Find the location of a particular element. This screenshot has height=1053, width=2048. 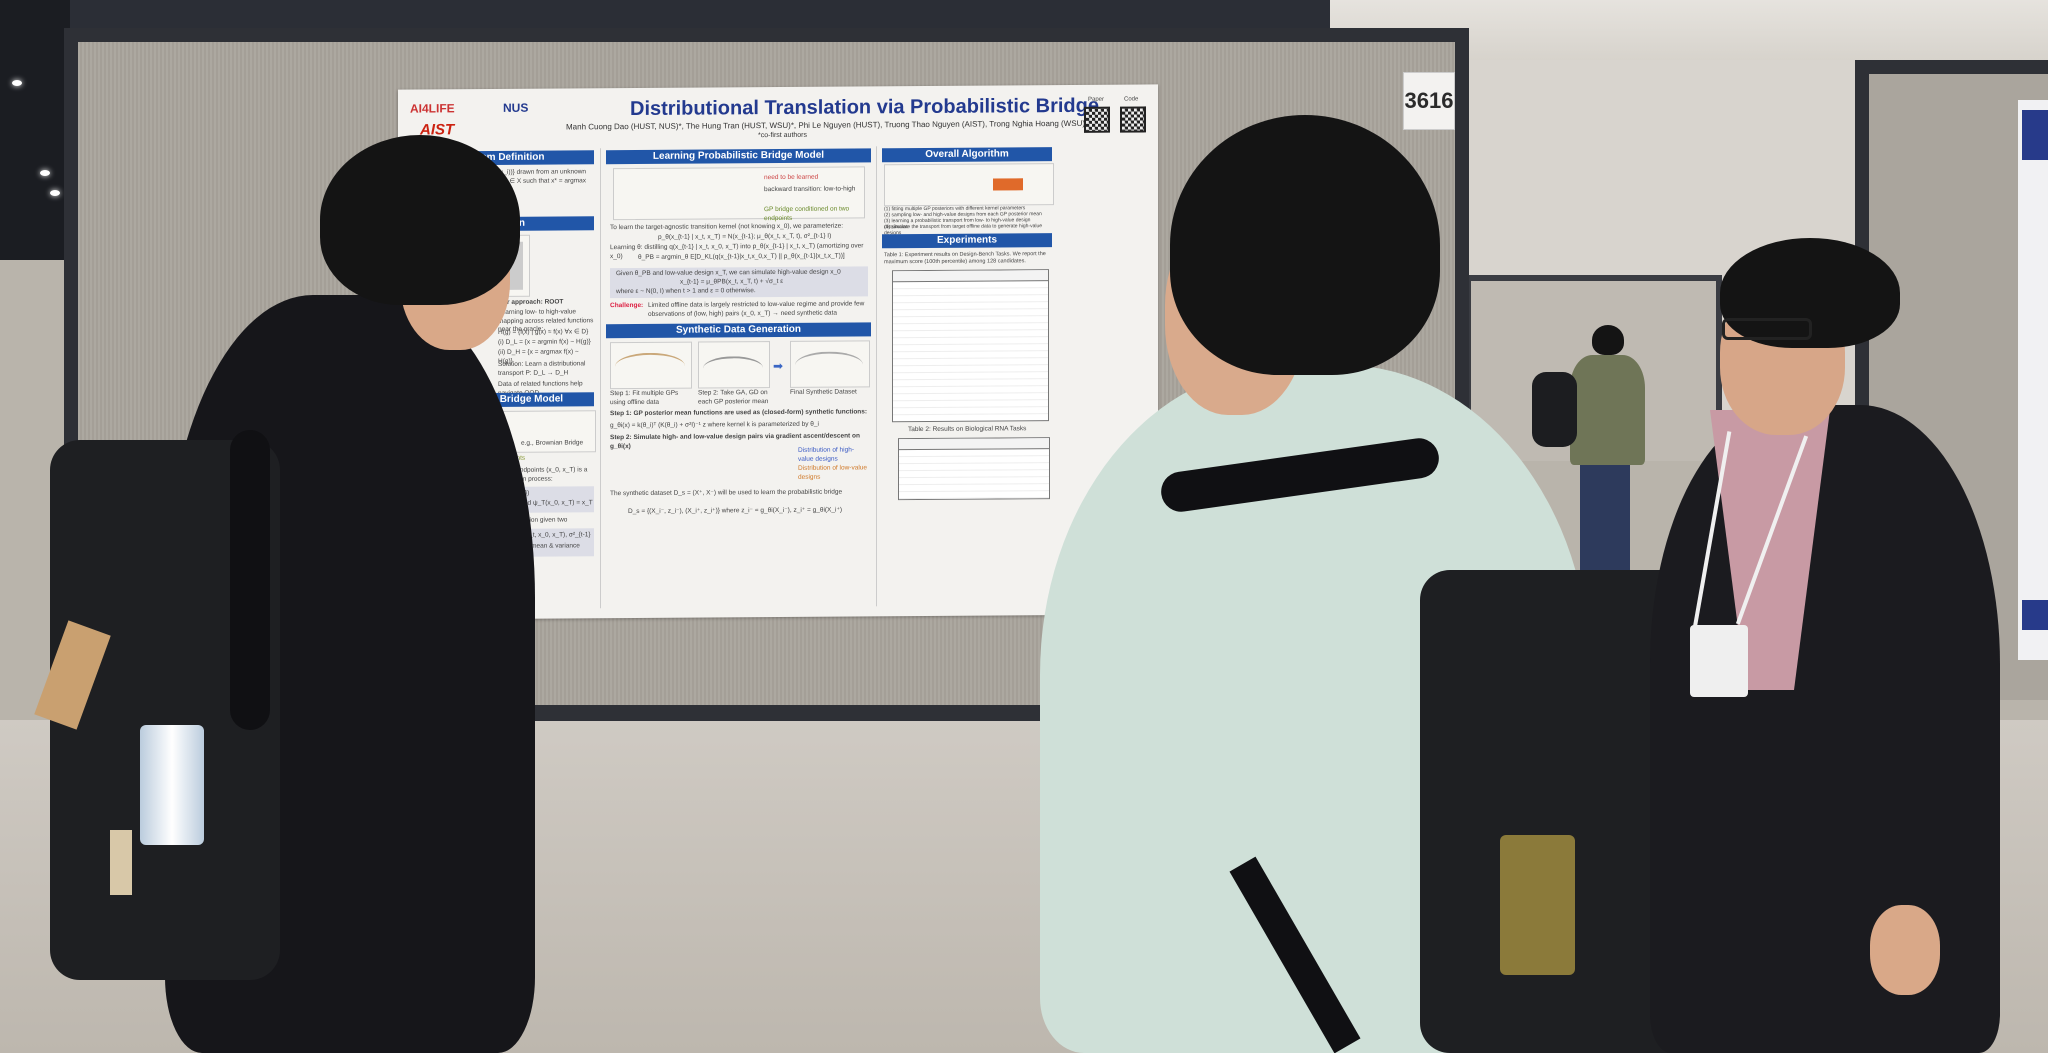

approach-title: Our approach: ROOT is located at coordinates (531, 302).